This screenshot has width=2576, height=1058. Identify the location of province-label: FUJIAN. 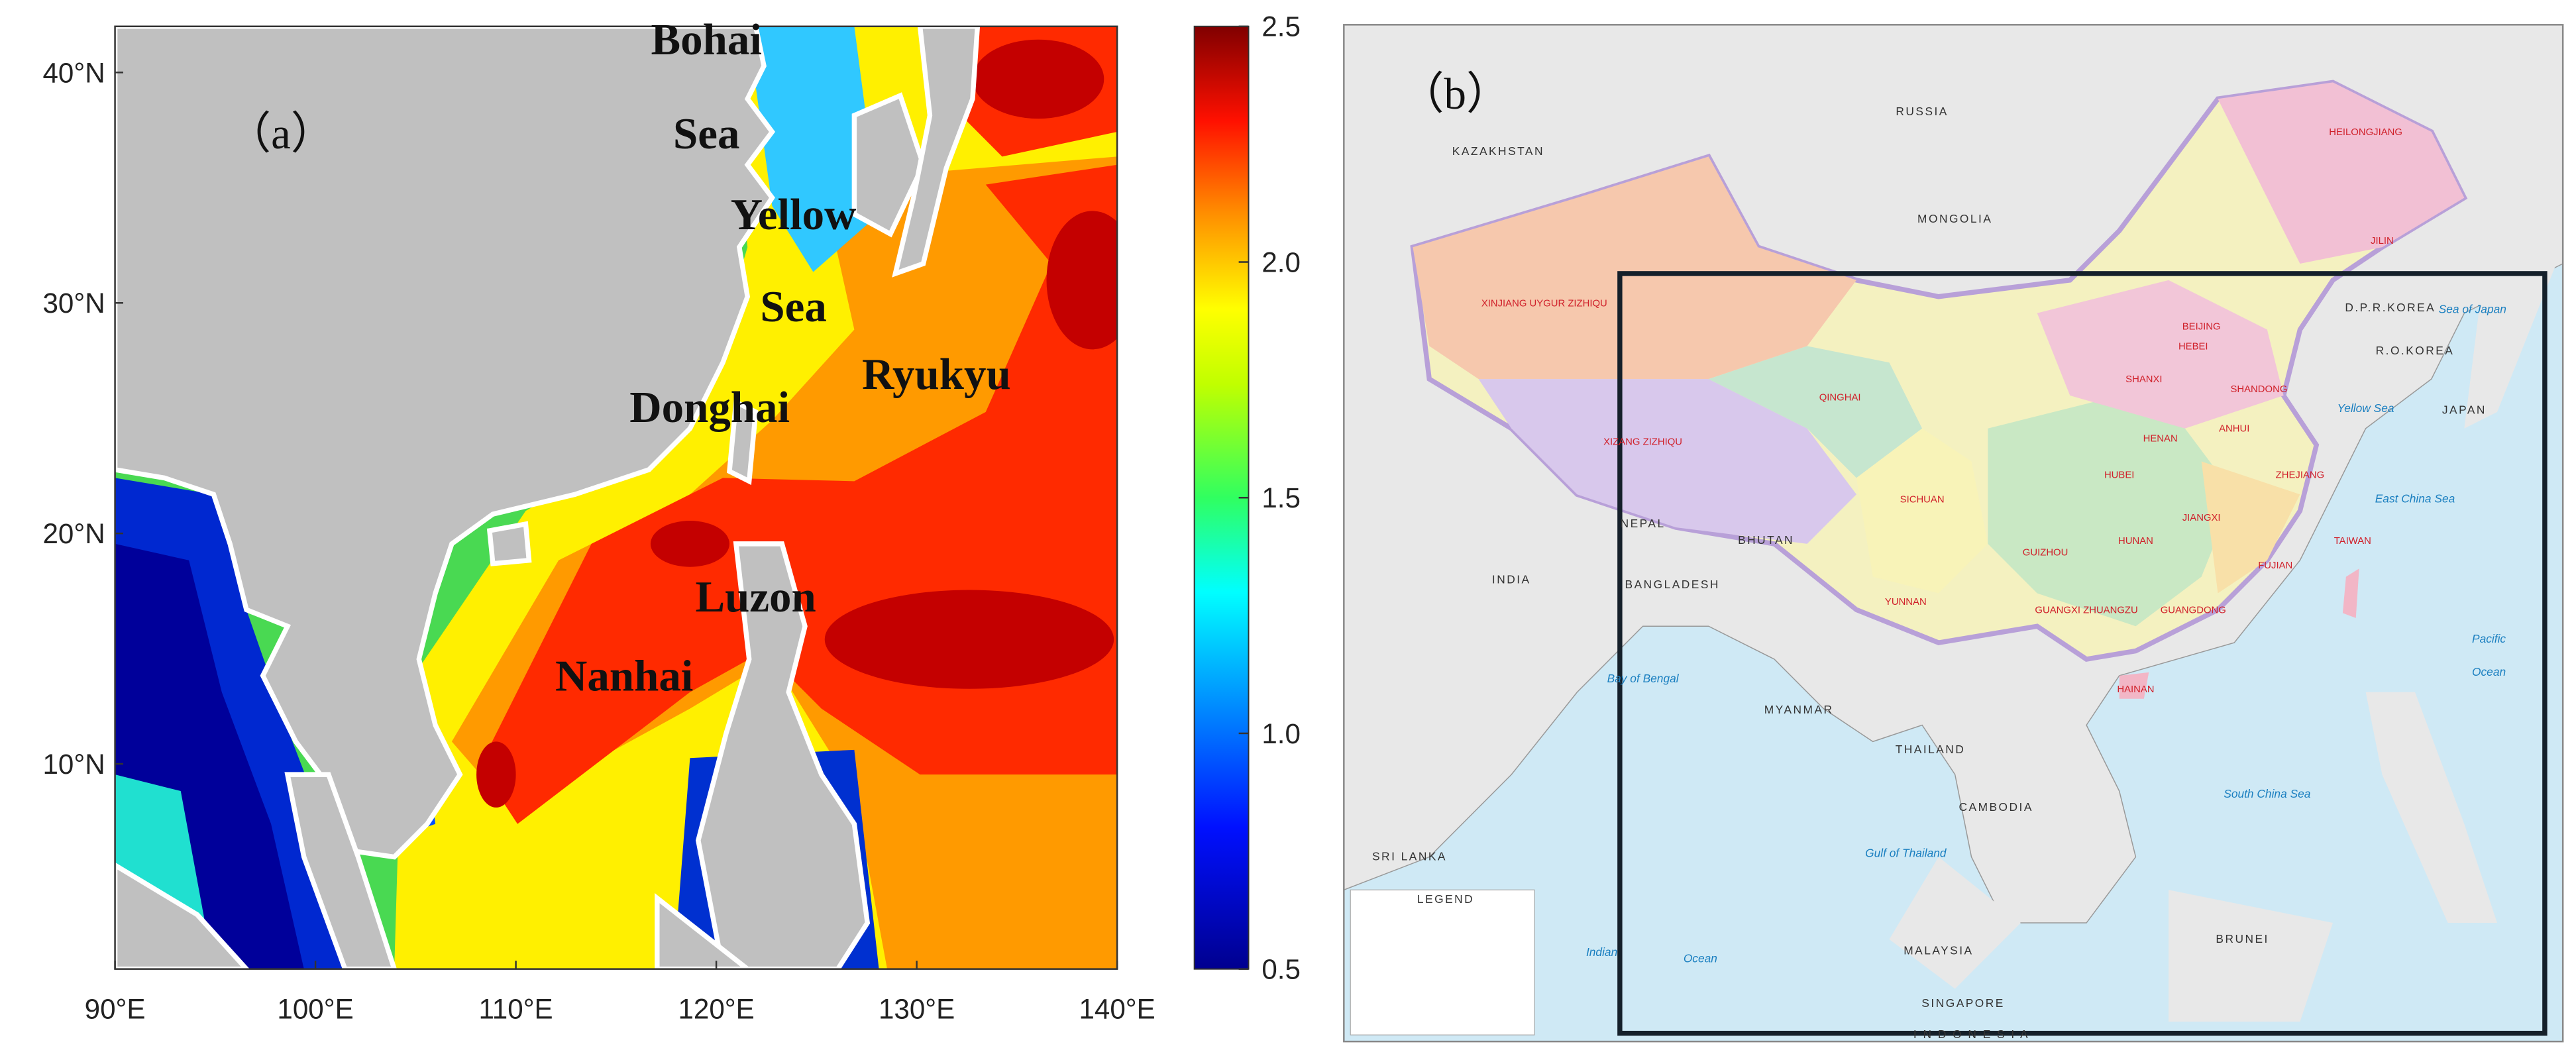
(2275, 565).